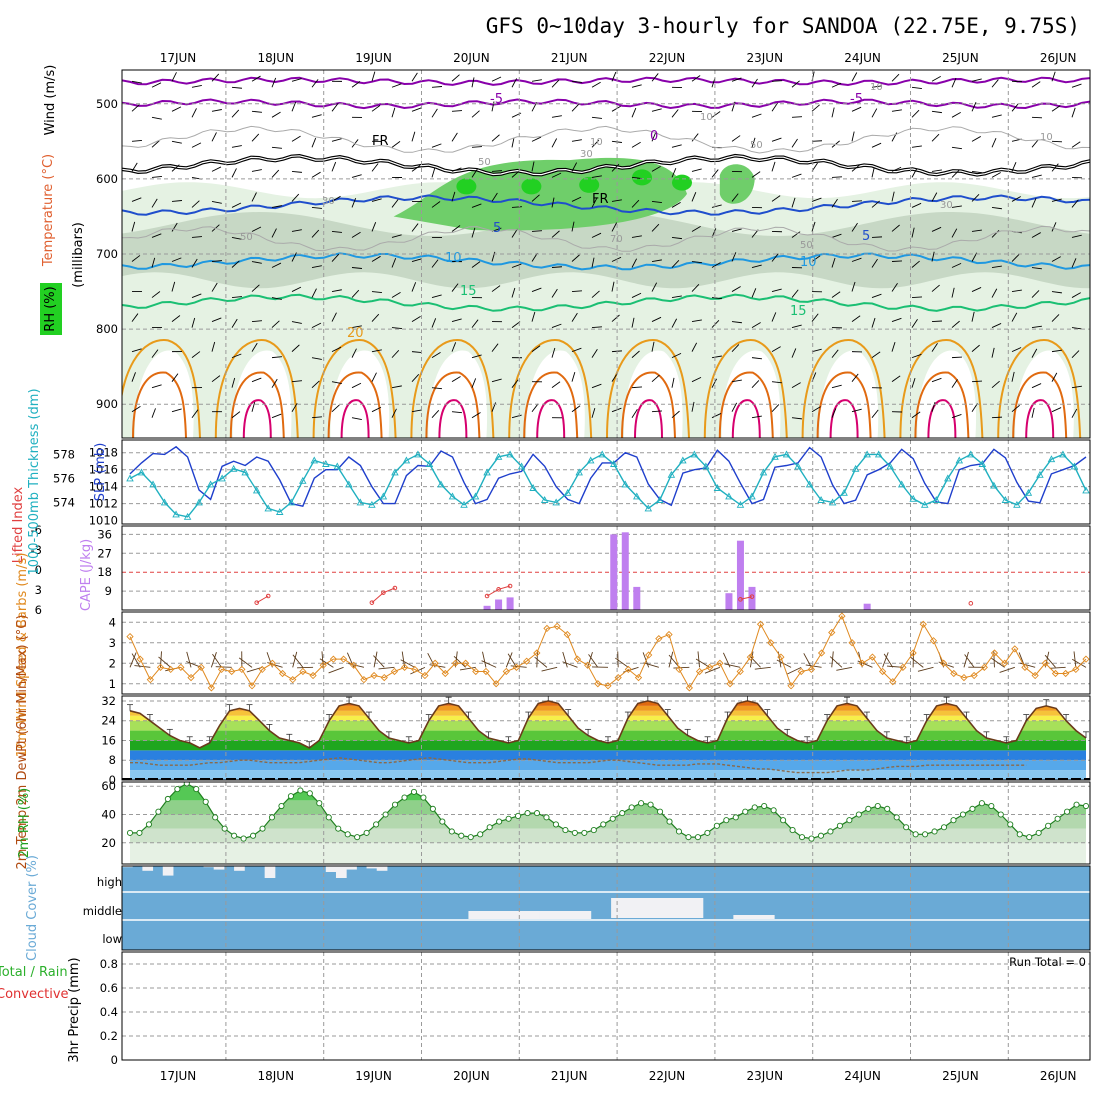  I want to click on rh-saturated-cell, so click(531, 186).